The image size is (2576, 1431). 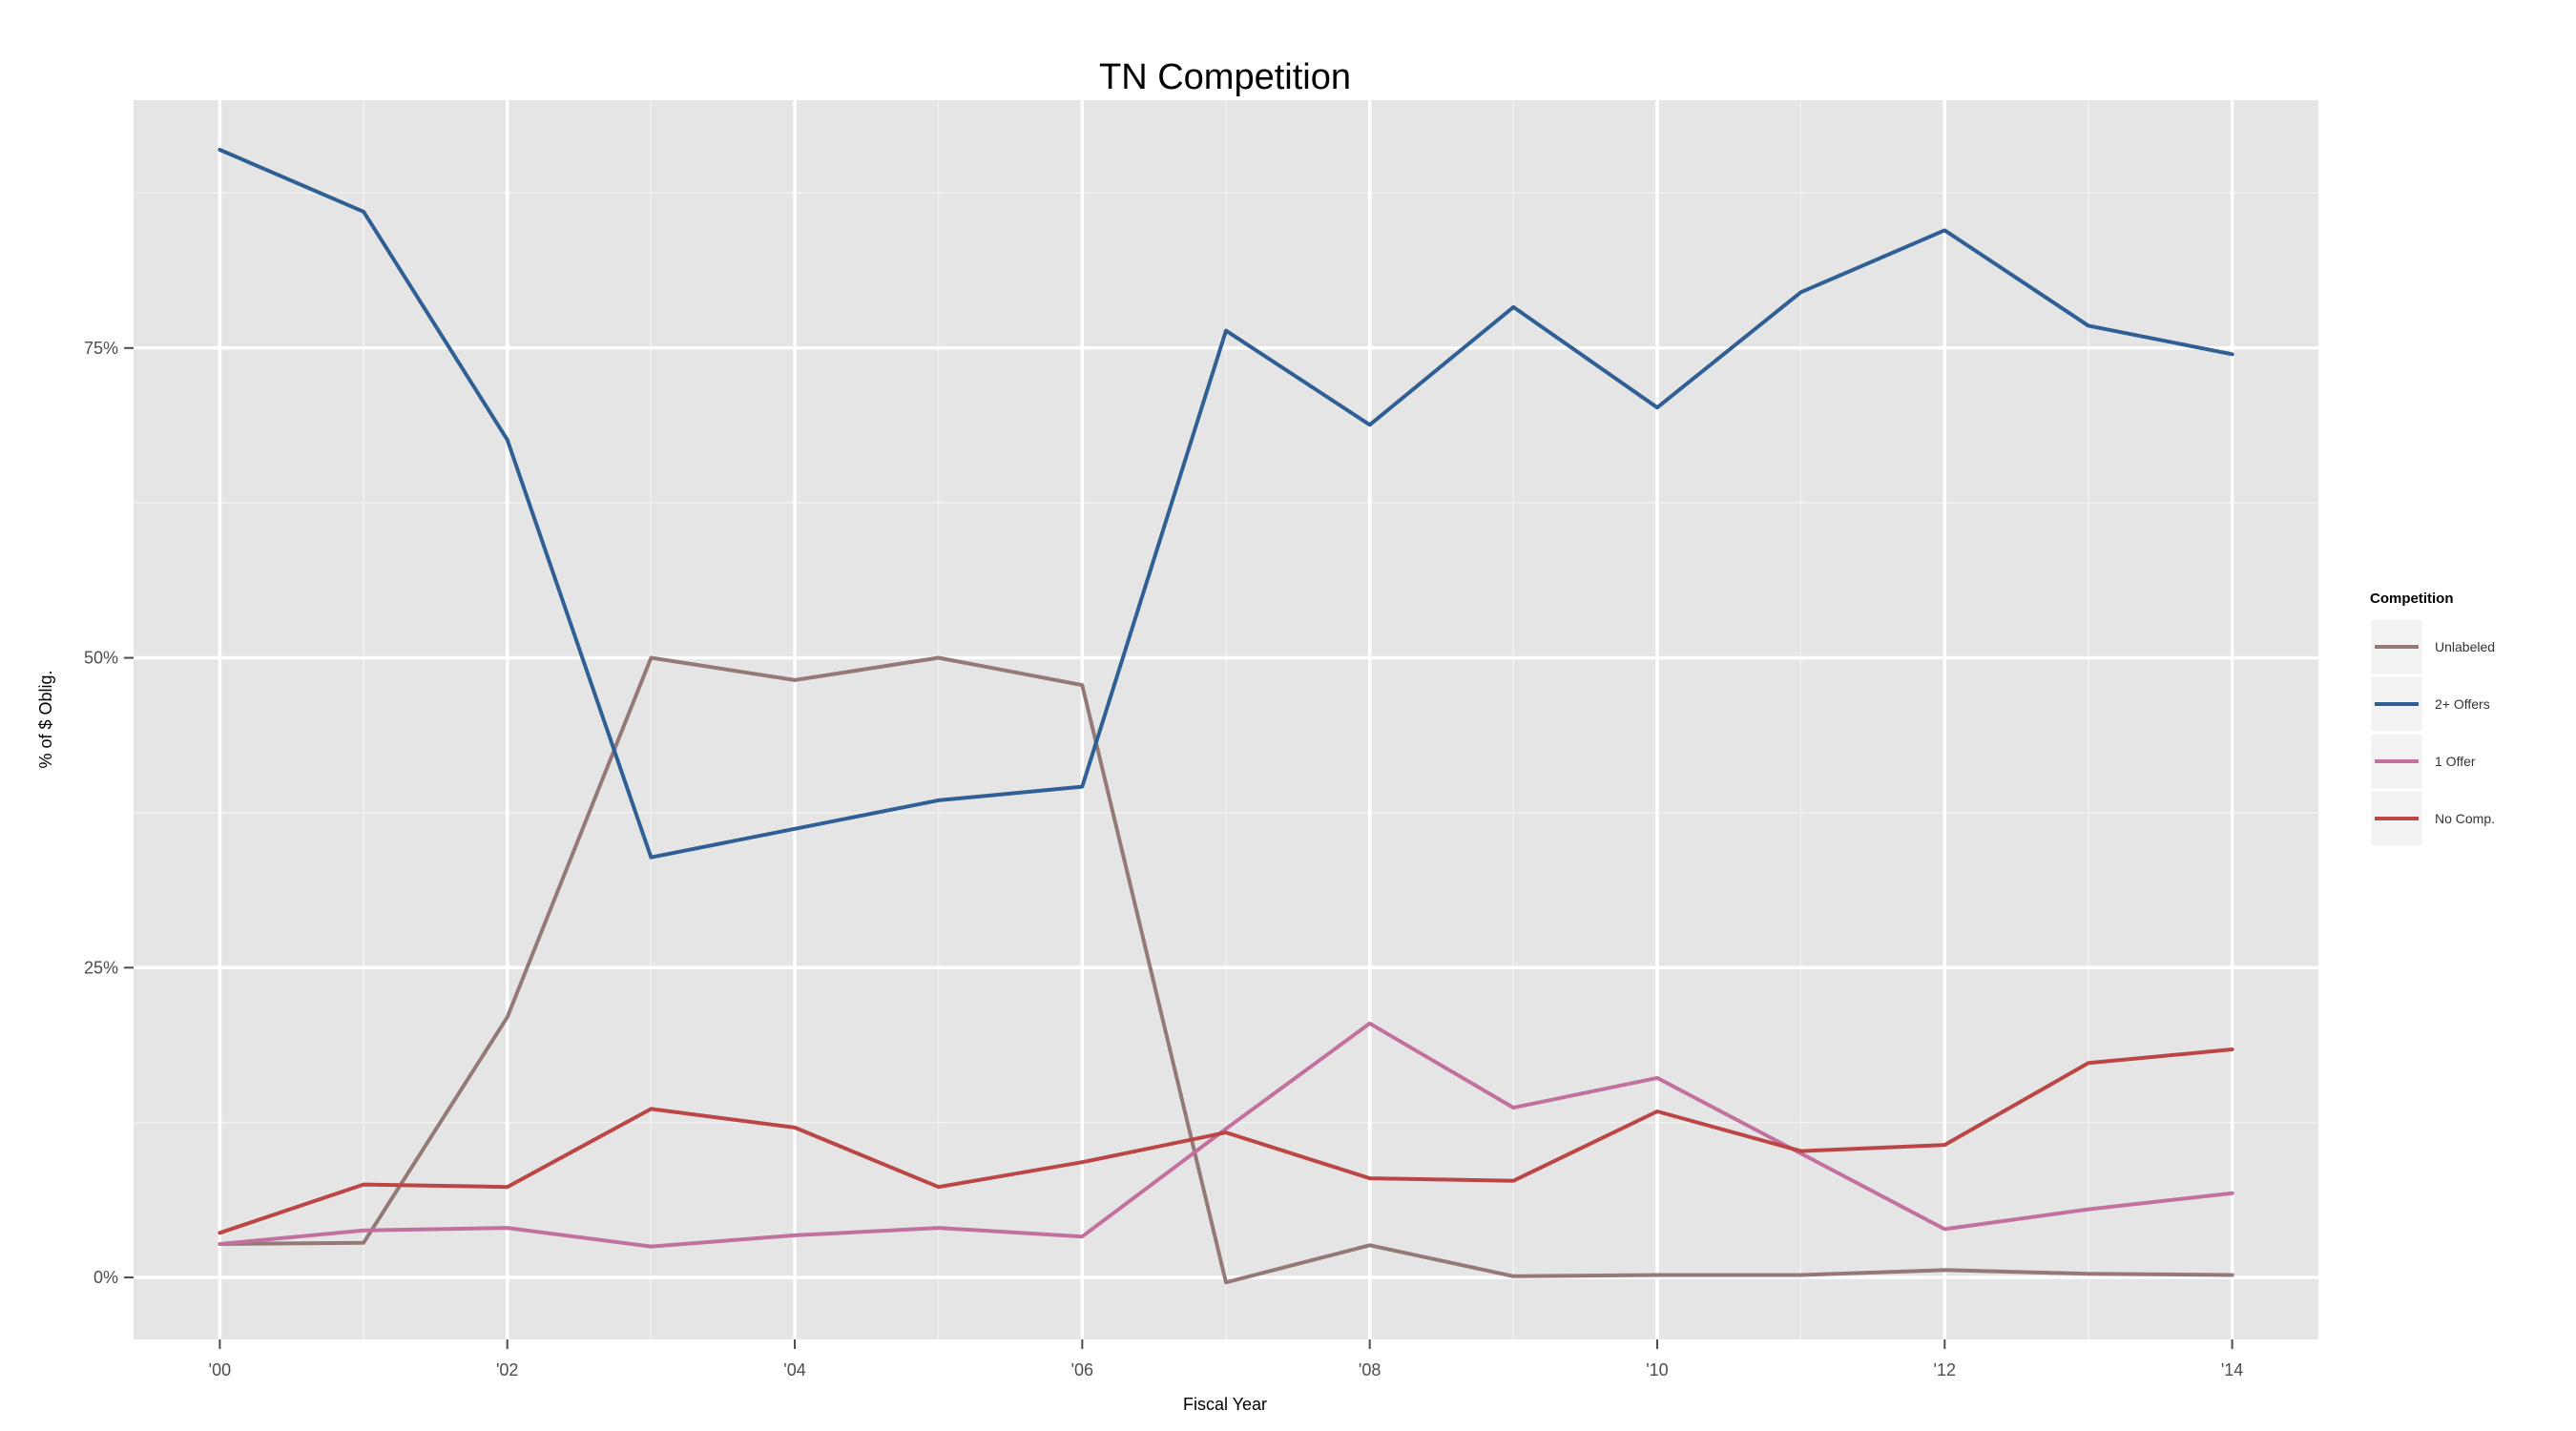 What do you see at coordinates (1657, 1369) in the screenshot?
I see `x-tick-label: '10` at bounding box center [1657, 1369].